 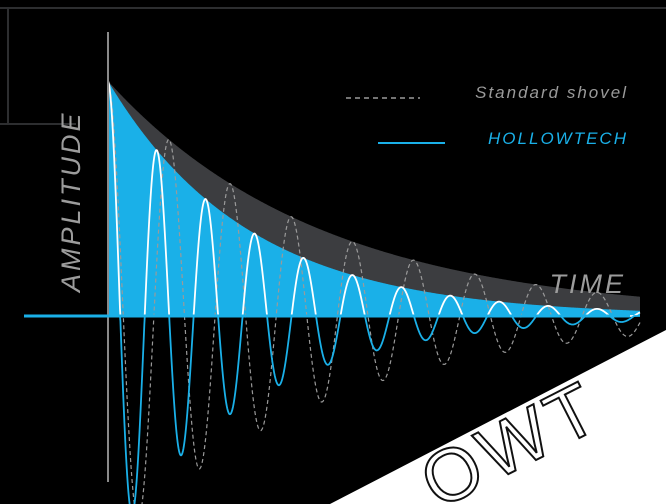 What do you see at coordinates (588, 284) in the screenshot?
I see `x-axis-label: TIME` at bounding box center [588, 284].